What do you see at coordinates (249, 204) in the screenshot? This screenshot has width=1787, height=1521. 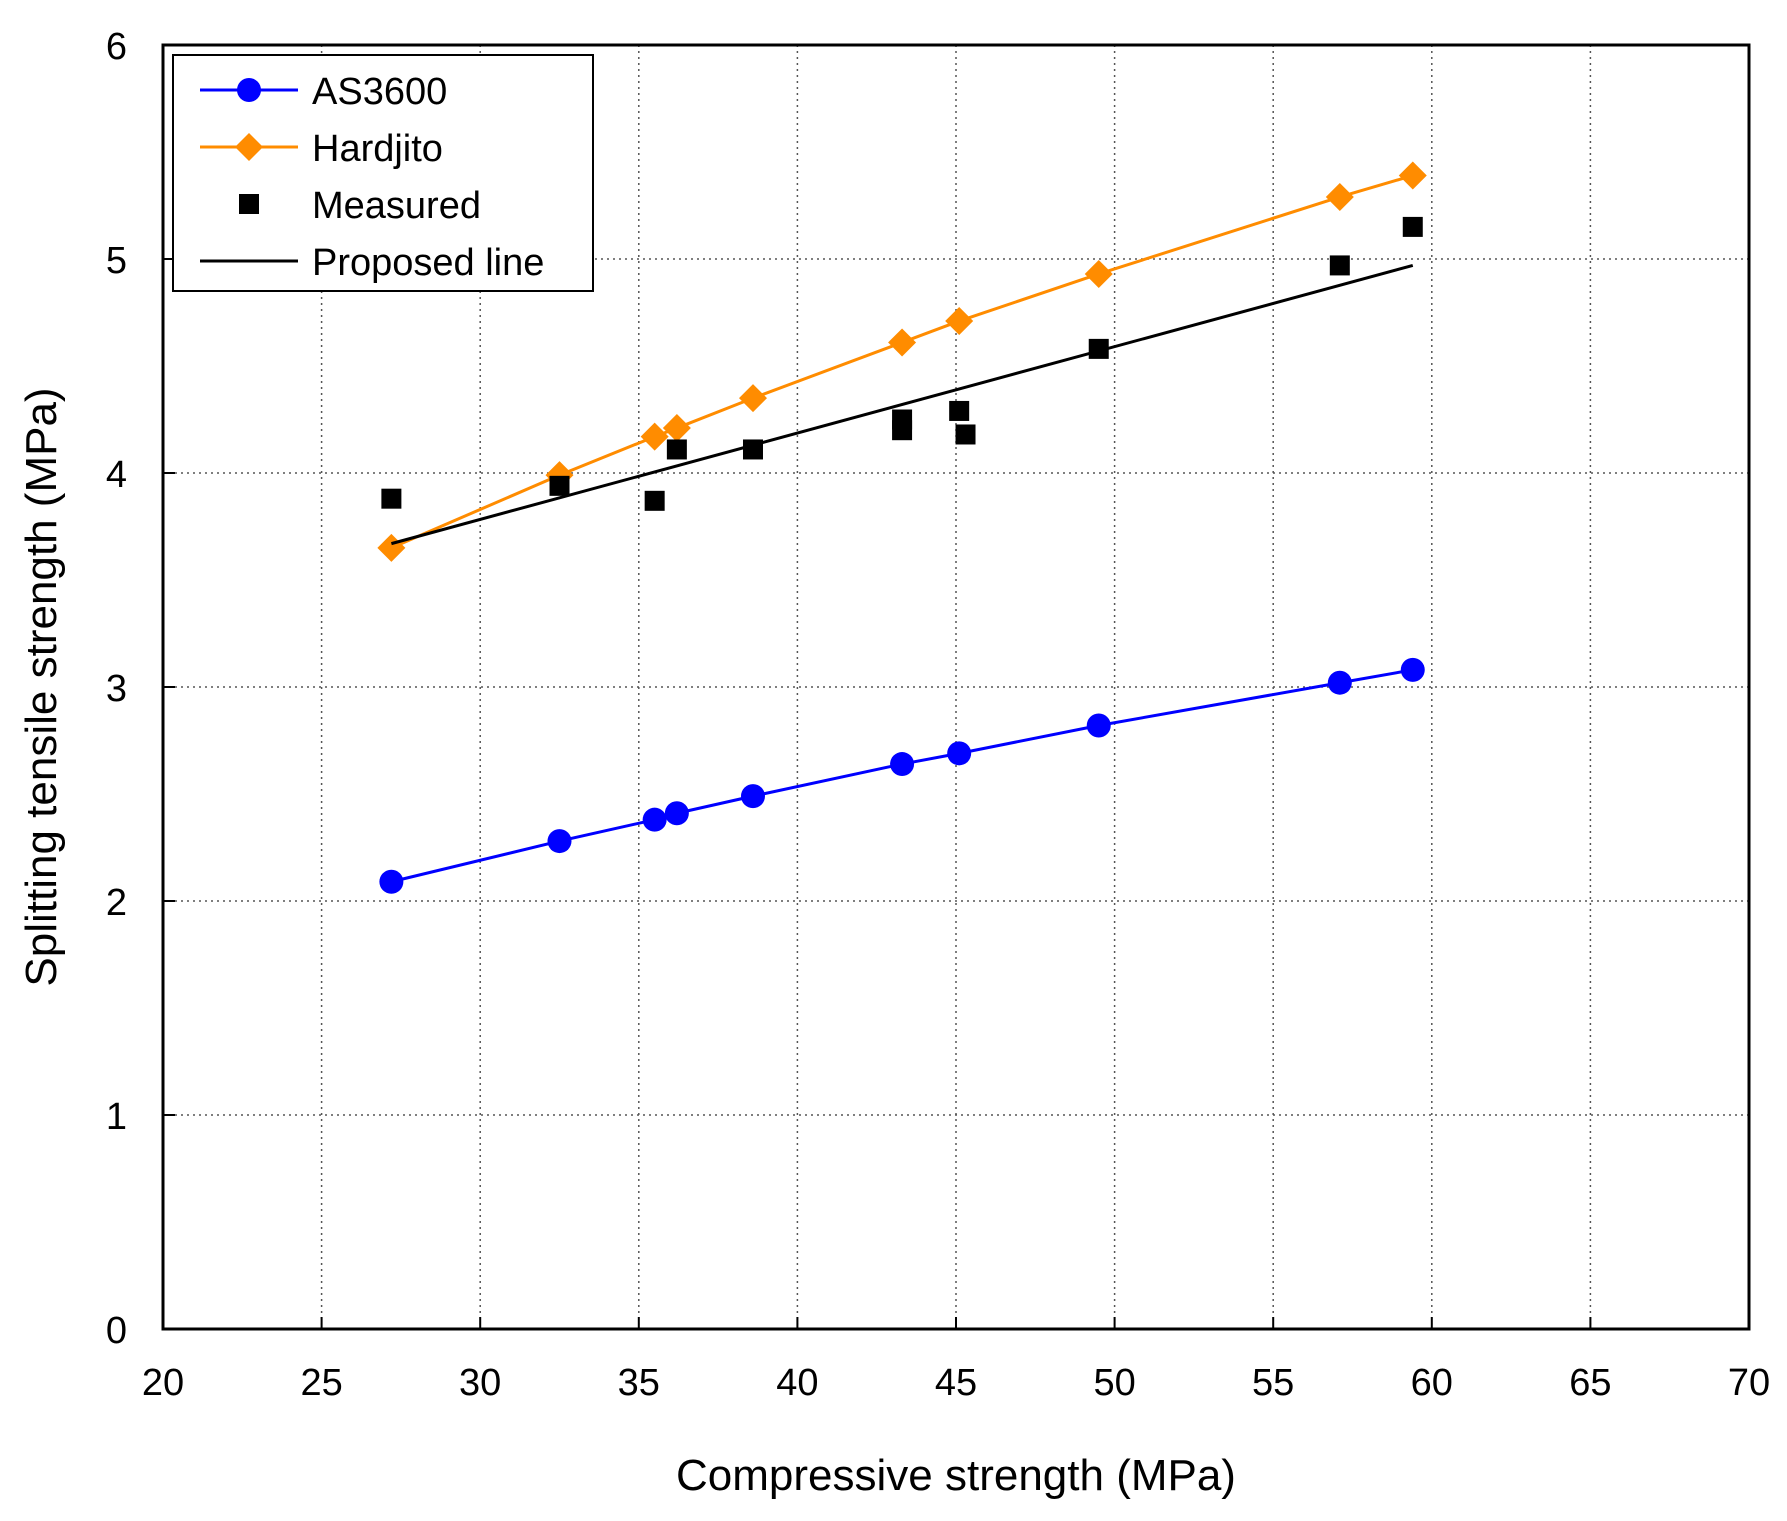 I see `legend-measured-marker` at bounding box center [249, 204].